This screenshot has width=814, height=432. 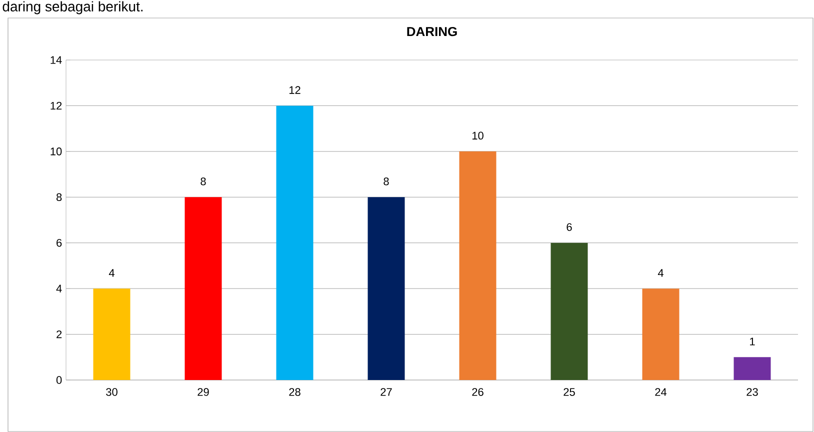 I want to click on text: daring sebagai berikut., so click(x=72, y=7).